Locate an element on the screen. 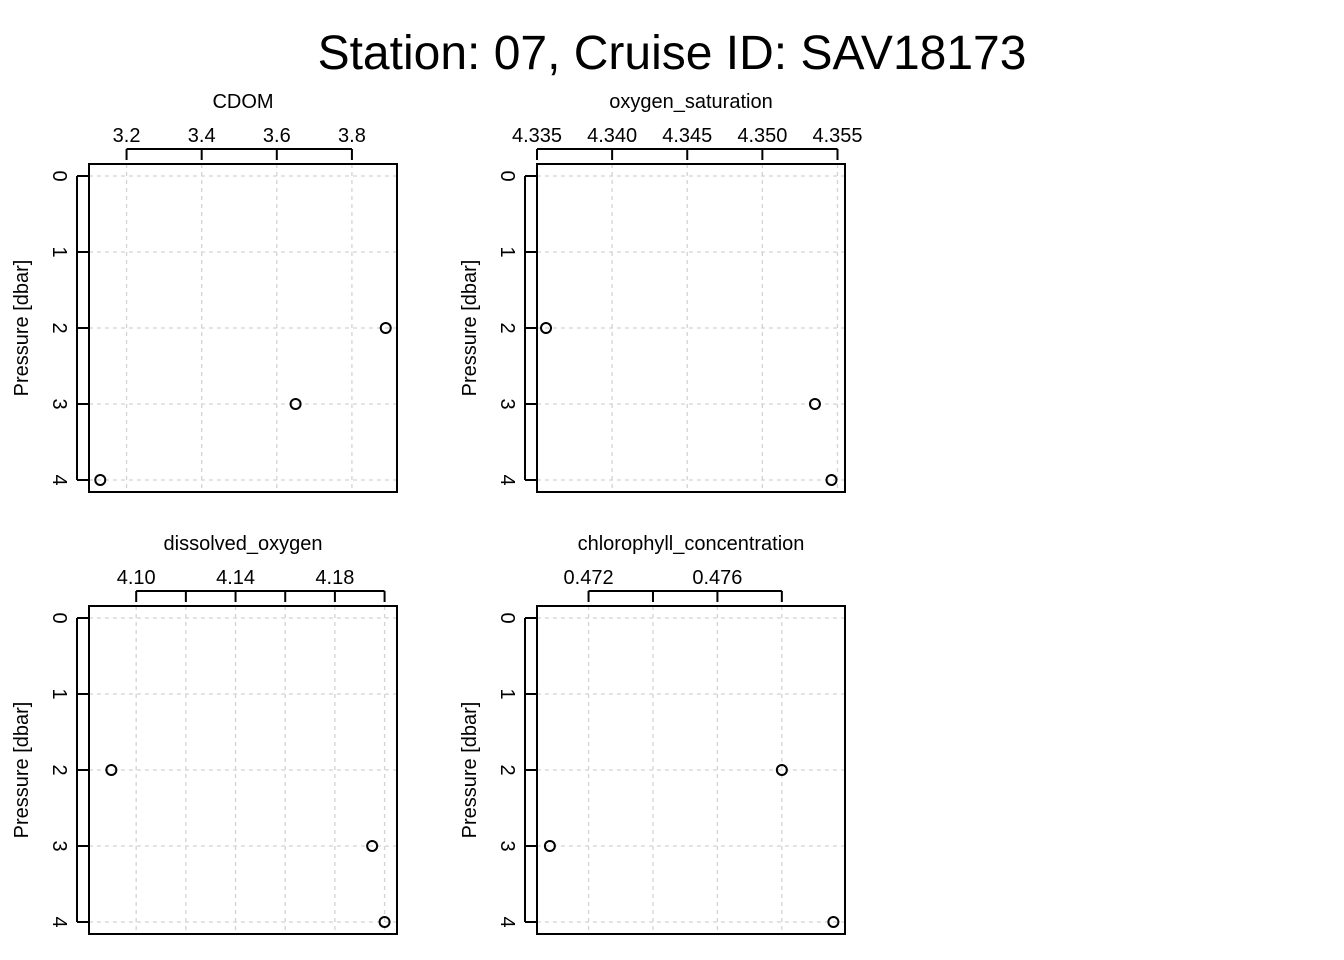 This screenshot has width=1344, height=960. x-tick-label: 3.2 is located at coordinates (127, 136).